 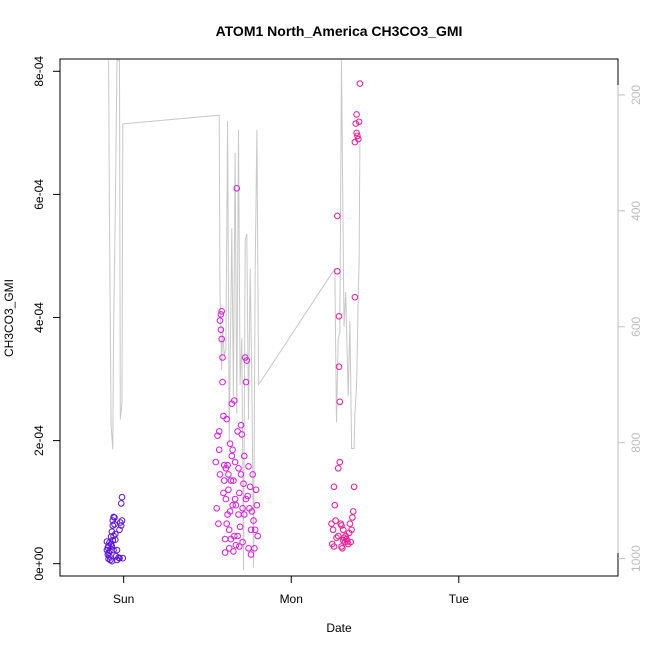 I want to click on y-tick-label: 8e-04, so click(x=39, y=71).